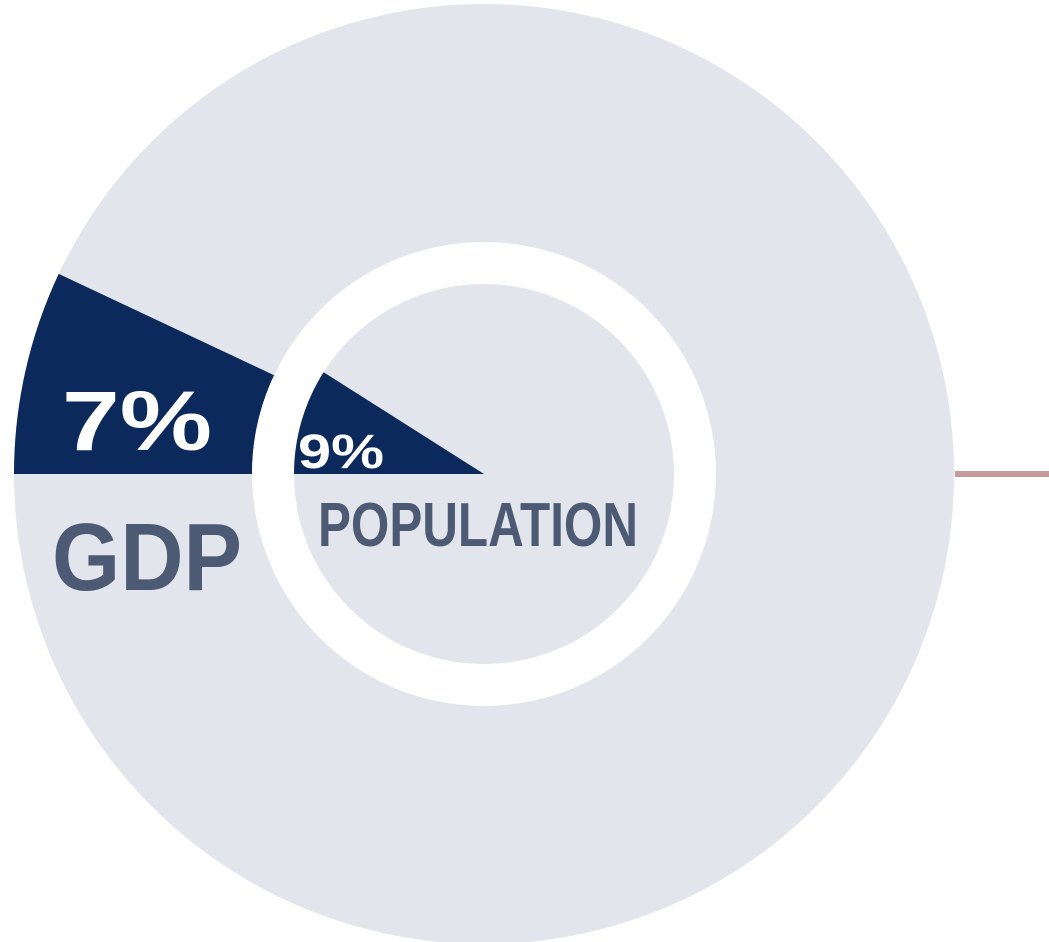 This screenshot has height=942, width=1049. Describe the element at coordinates (147, 557) in the screenshot. I see `gdp-category-label: GDP` at that location.